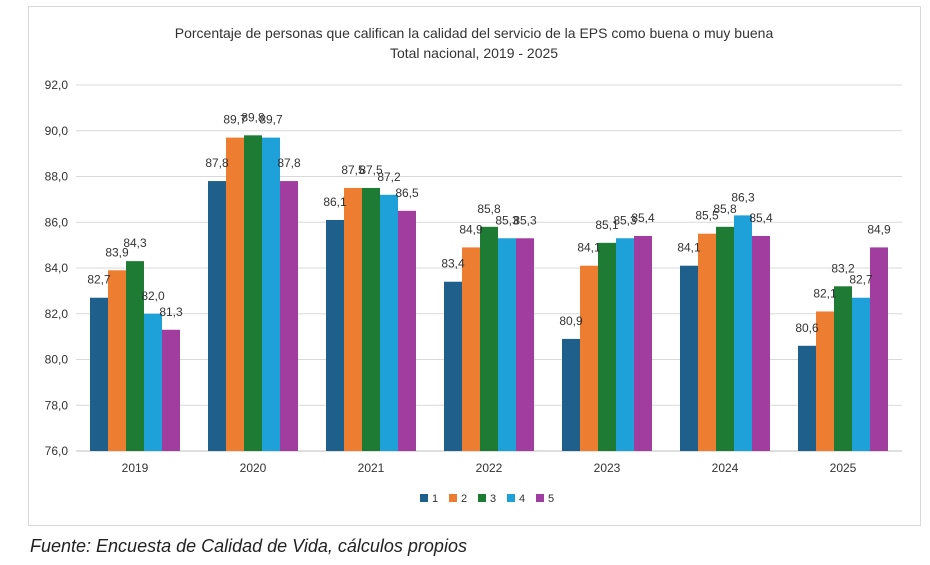 The image size is (930, 565). I want to click on y-tick-label: 84,0, so click(57, 268).